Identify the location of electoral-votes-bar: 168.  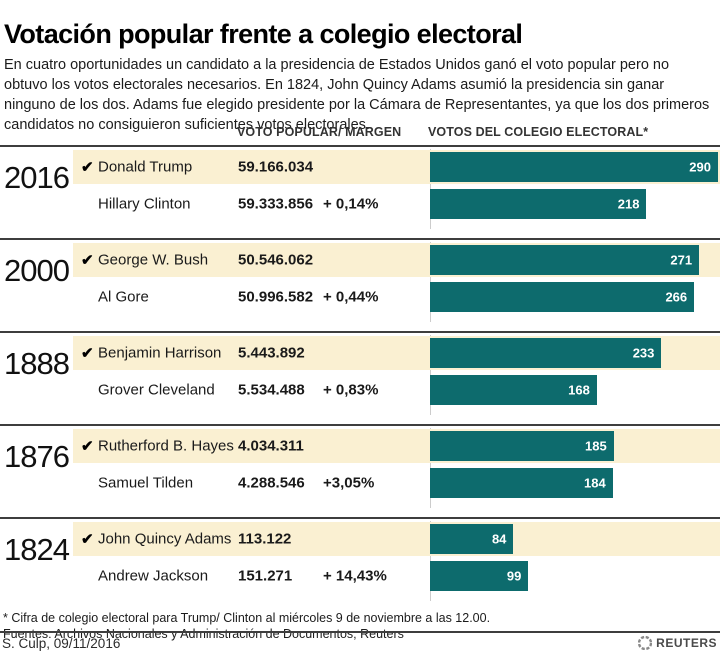
(513, 390).